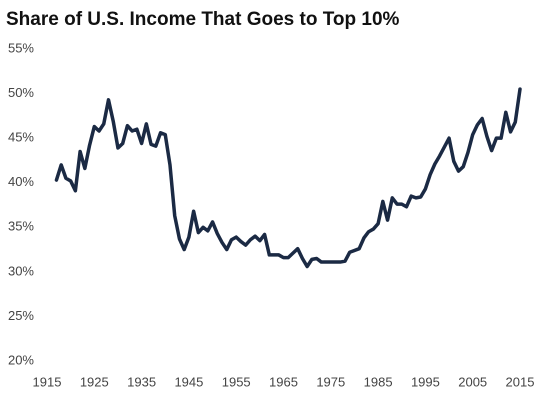  I want to click on y-tick-label: 55%, so click(21, 47).